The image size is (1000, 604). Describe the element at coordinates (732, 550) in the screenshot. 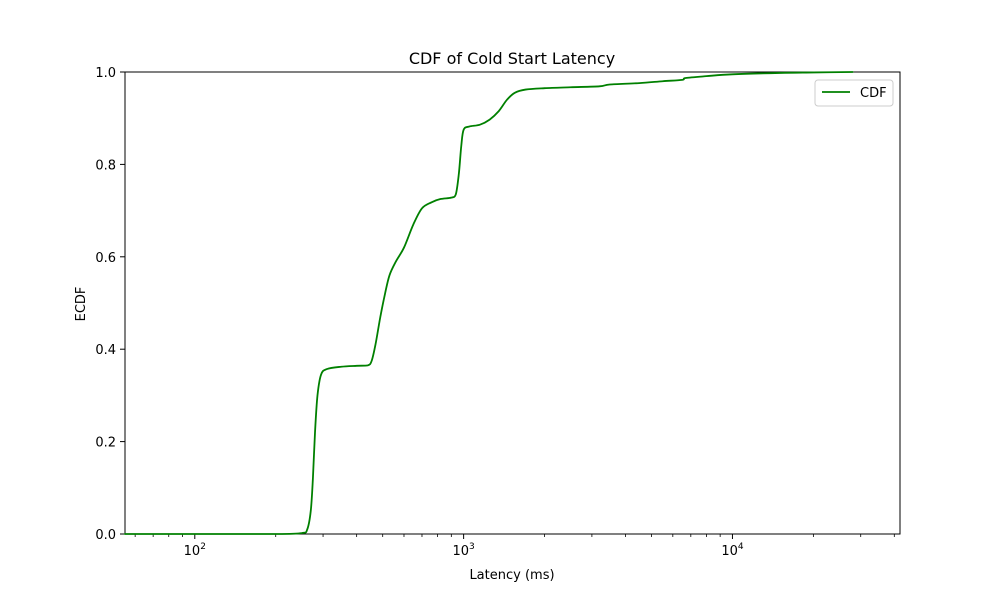

I see `x-tick-label: 10⁴` at that location.